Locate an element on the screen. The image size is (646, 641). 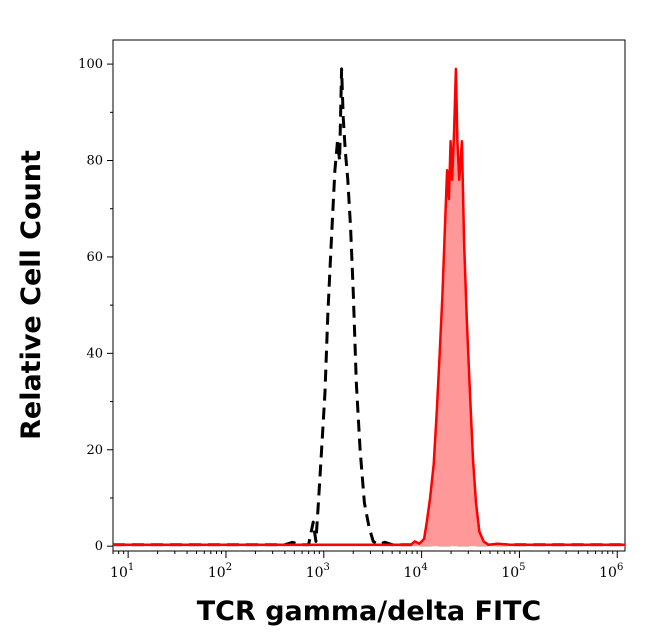
x-tick-exponent: 5 is located at coordinates (522, 567).